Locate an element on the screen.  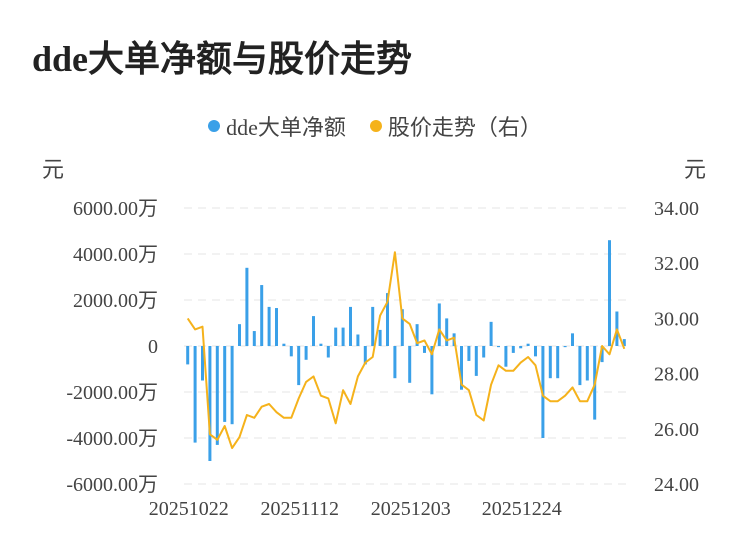
right-tick-label-0: 34.00 is located at coordinates (676, 209).